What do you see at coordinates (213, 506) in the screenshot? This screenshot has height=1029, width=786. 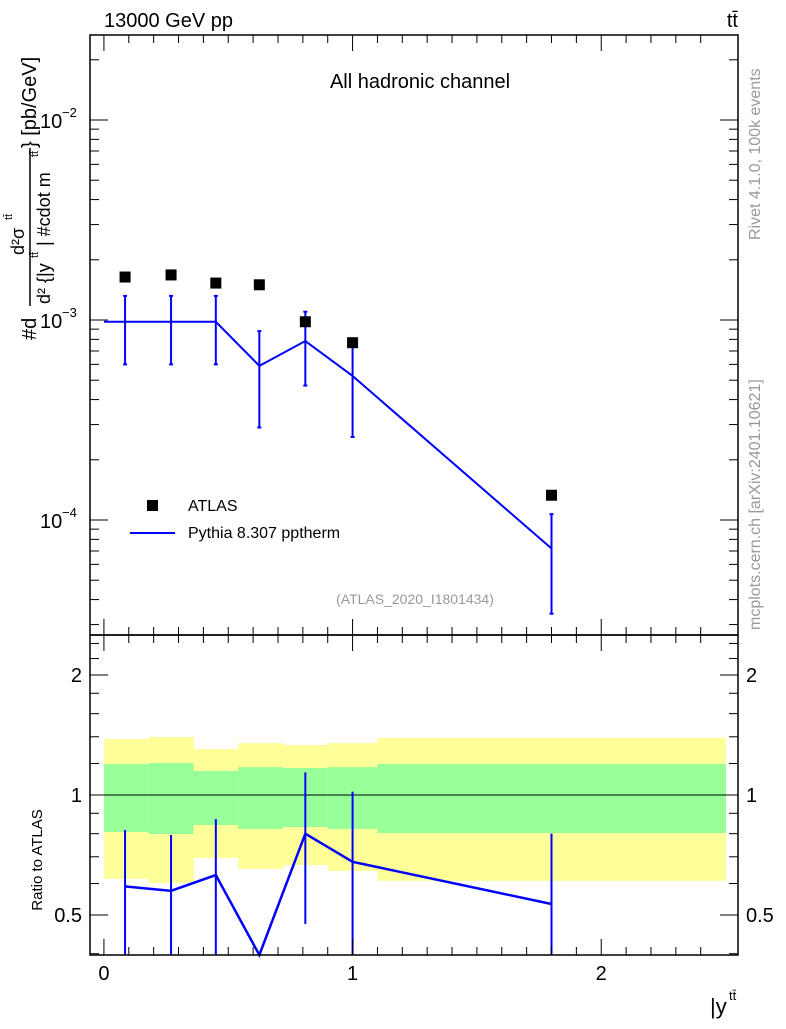 I see `legend-label-atlas: ATLAS` at bounding box center [213, 506].